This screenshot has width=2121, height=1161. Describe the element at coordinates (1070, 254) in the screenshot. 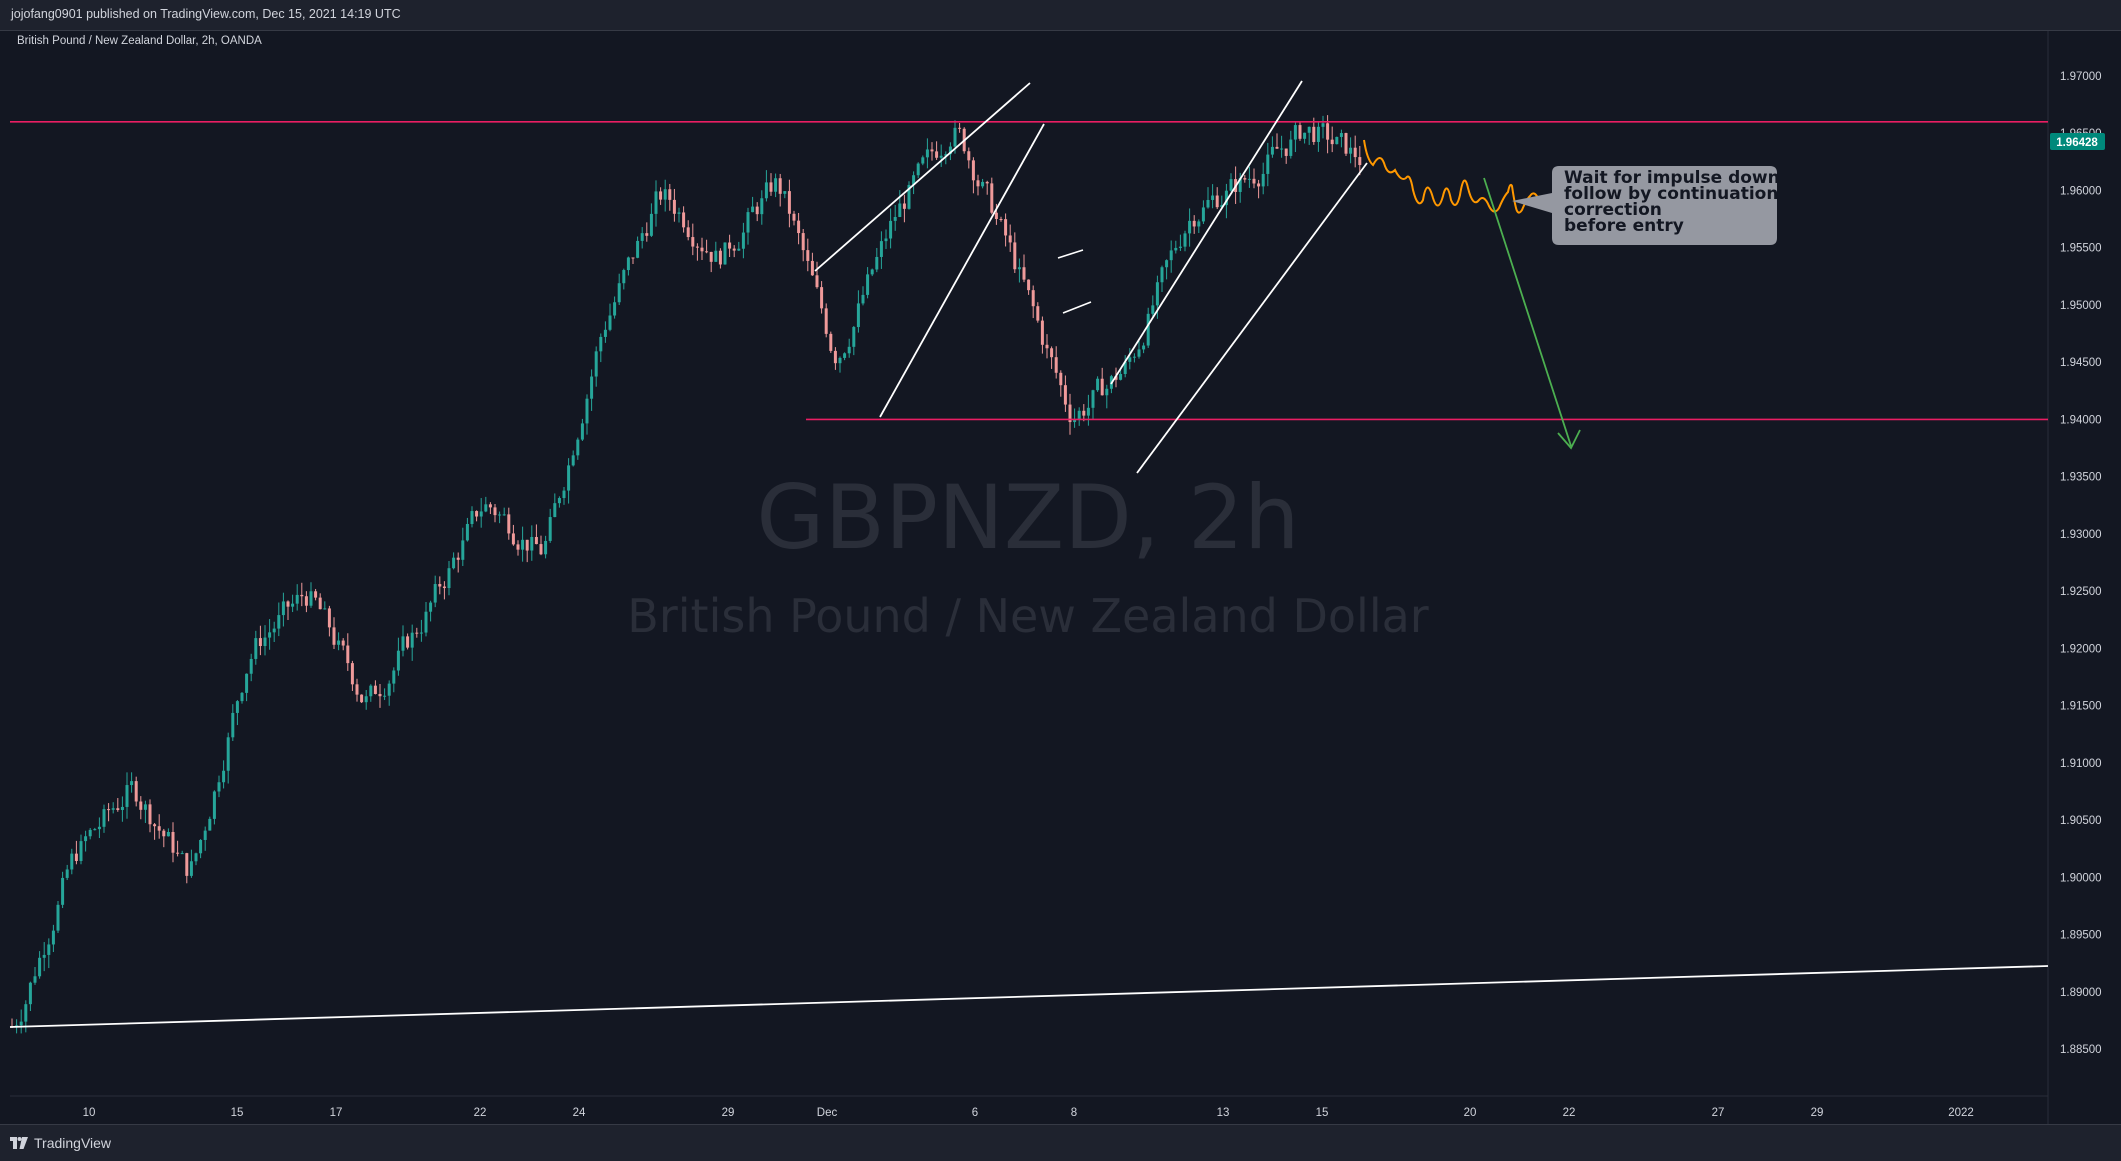

I see `flag-upper-line` at that location.